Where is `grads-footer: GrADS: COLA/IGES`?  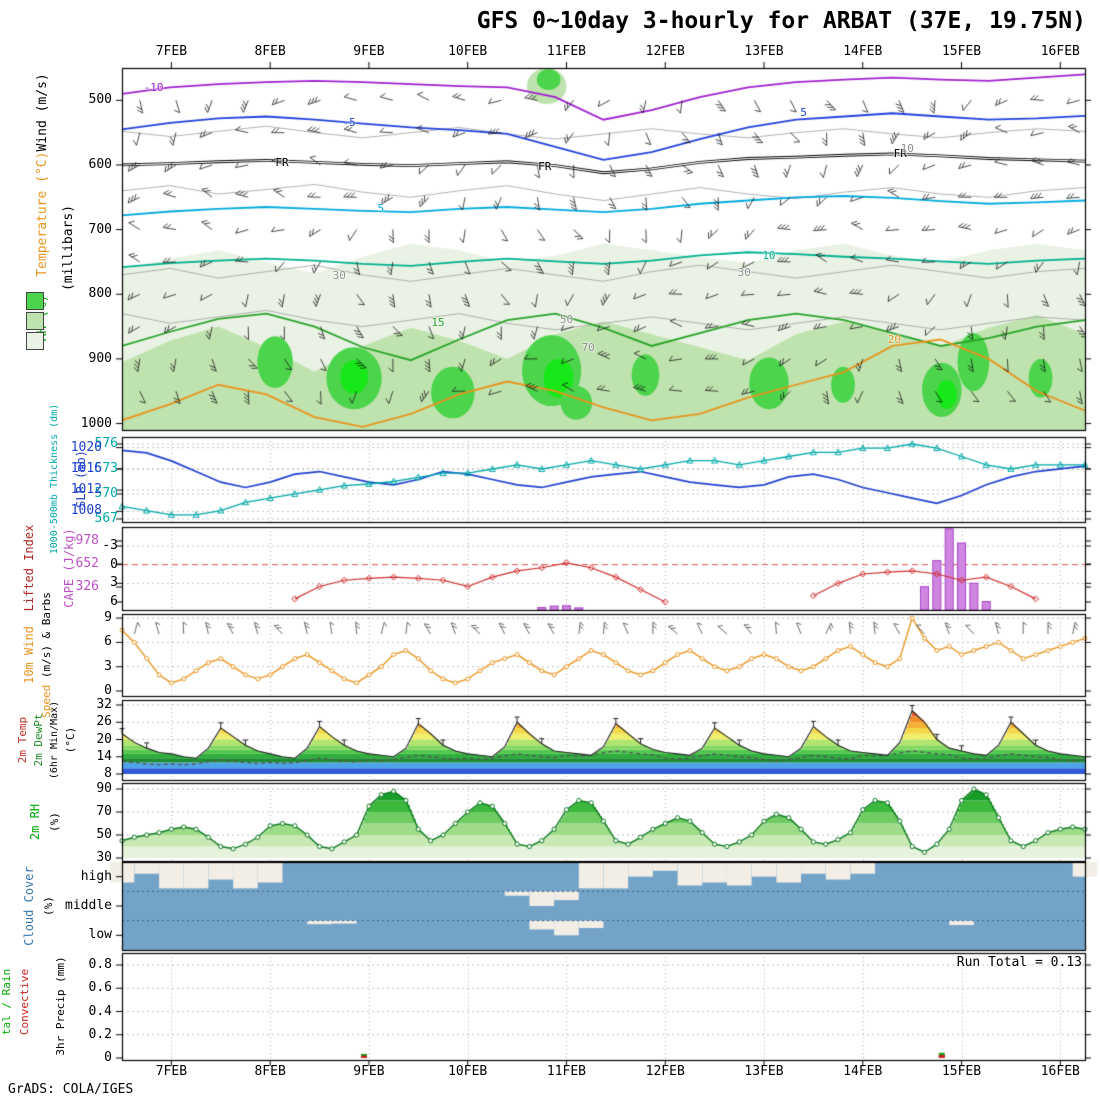
grads-footer: GrADS: COLA/IGES is located at coordinates (71, 1089).